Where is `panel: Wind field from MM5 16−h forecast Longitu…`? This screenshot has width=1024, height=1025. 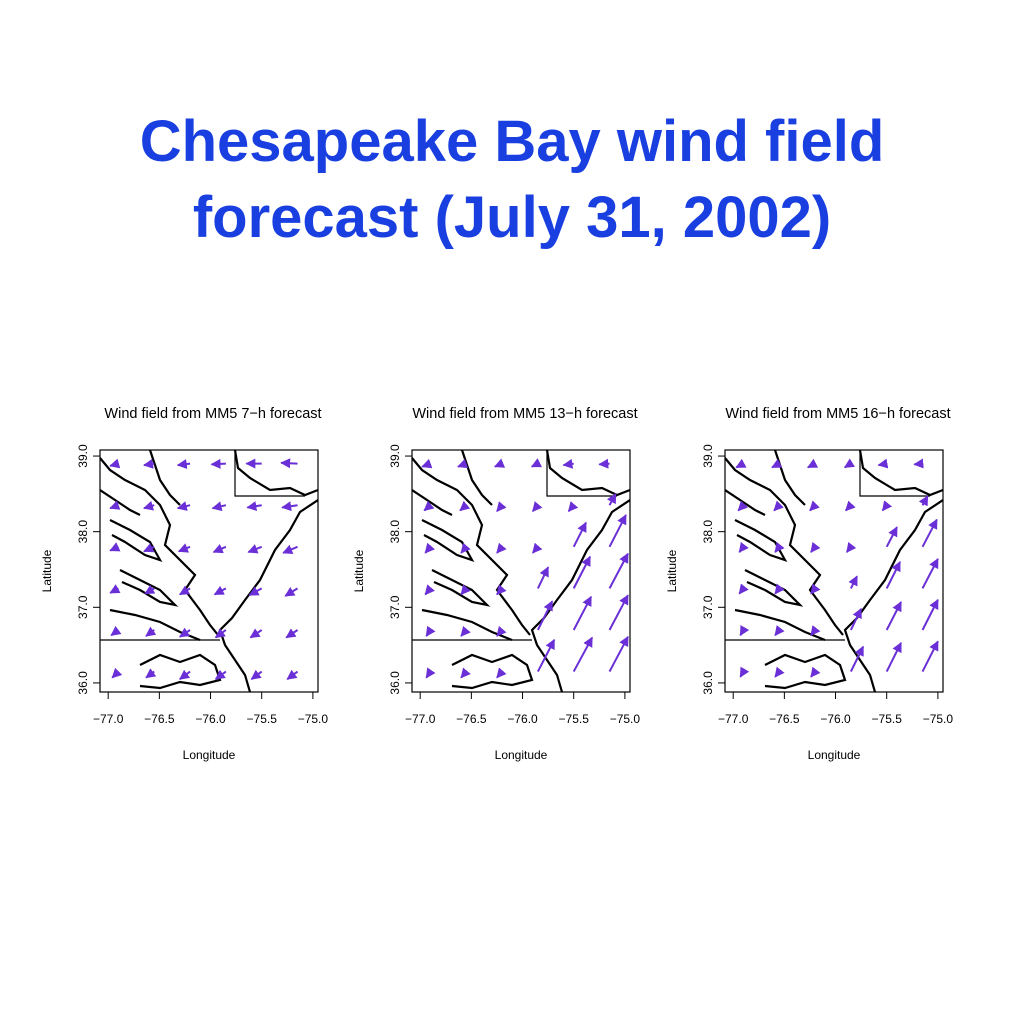 panel: Wind field from MM5 16−h forecast Longitu… is located at coordinates (809, 584).